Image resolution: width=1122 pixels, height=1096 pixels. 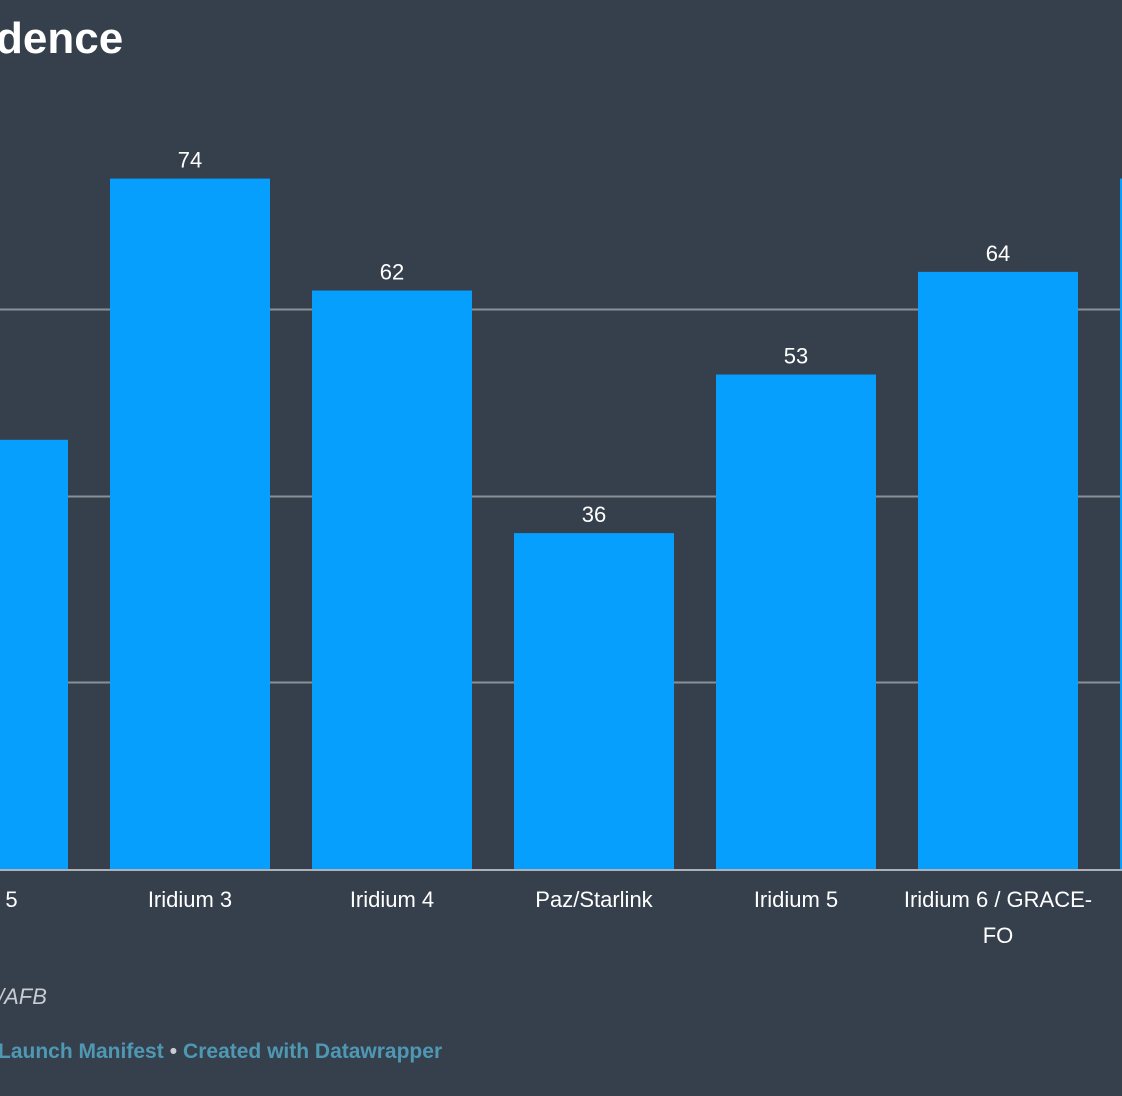 What do you see at coordinates (998, 253) in the screenshot?
I see `data-label: 64` at bounding box center [998, 253].